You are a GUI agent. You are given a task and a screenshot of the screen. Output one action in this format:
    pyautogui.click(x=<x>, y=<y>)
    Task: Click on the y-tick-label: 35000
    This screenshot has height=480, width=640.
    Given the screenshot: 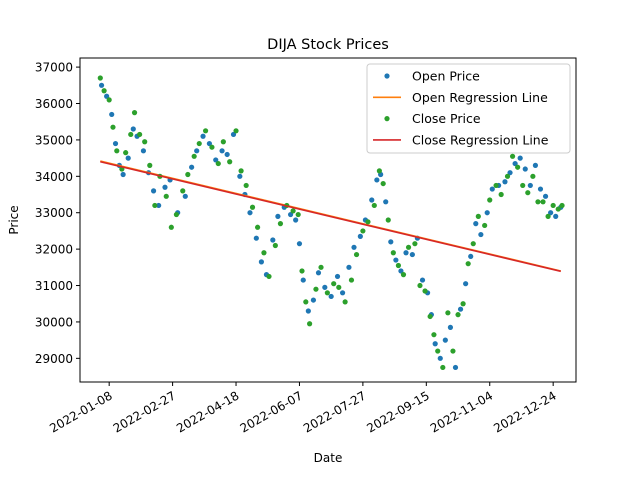 What is the action you would take?
    pyautogui.click(x=54, y=140)
    